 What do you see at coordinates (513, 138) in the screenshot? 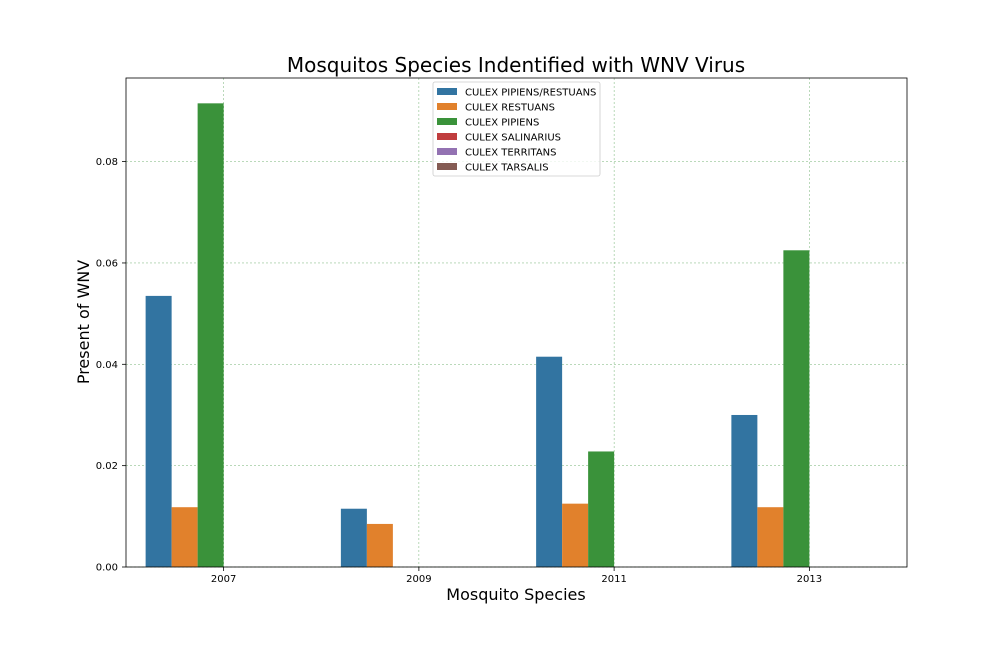
I see `legend-label: CULEX SALINARIUS` at bounding box center [513, 138].